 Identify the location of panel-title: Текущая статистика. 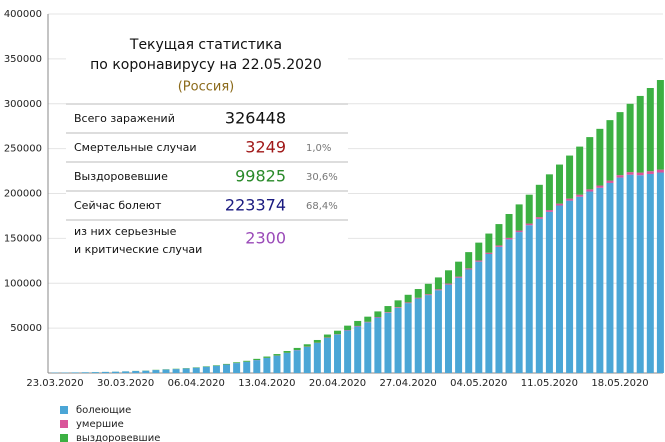
(205, 45).